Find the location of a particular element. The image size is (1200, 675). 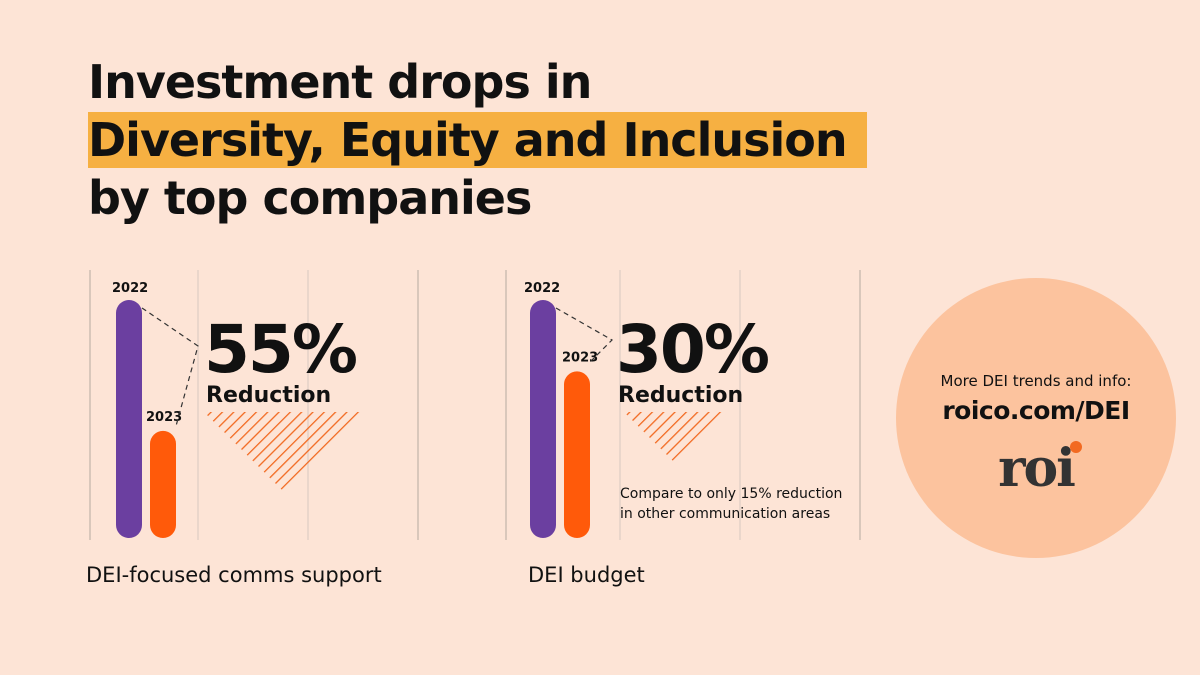

comparison-note-line-1: Compare to only 15% reduction is located at coordinates (731, 494).